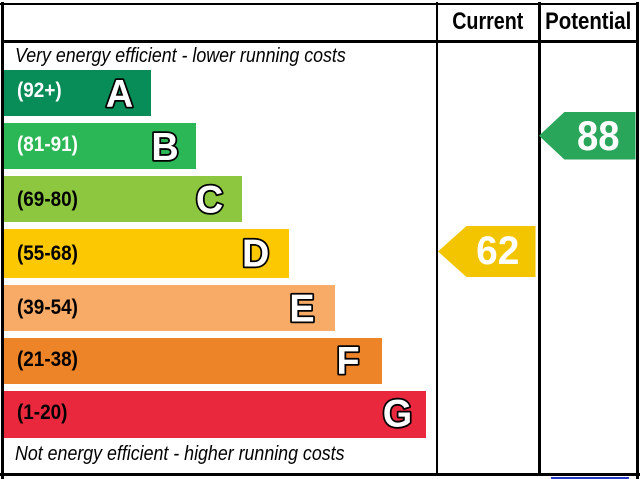 Image resolution: width=640 pixels, height=479 pixels. Describe the element at coordinates (164, 148) in the screenshot. I see `svg-text: B` at that location.